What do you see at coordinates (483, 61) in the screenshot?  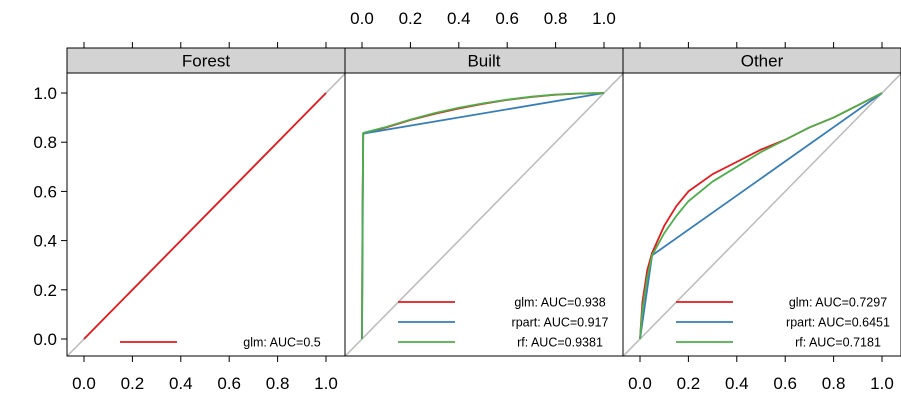 I see `panel-strip-label: Built` at bounding box center [483, 61].